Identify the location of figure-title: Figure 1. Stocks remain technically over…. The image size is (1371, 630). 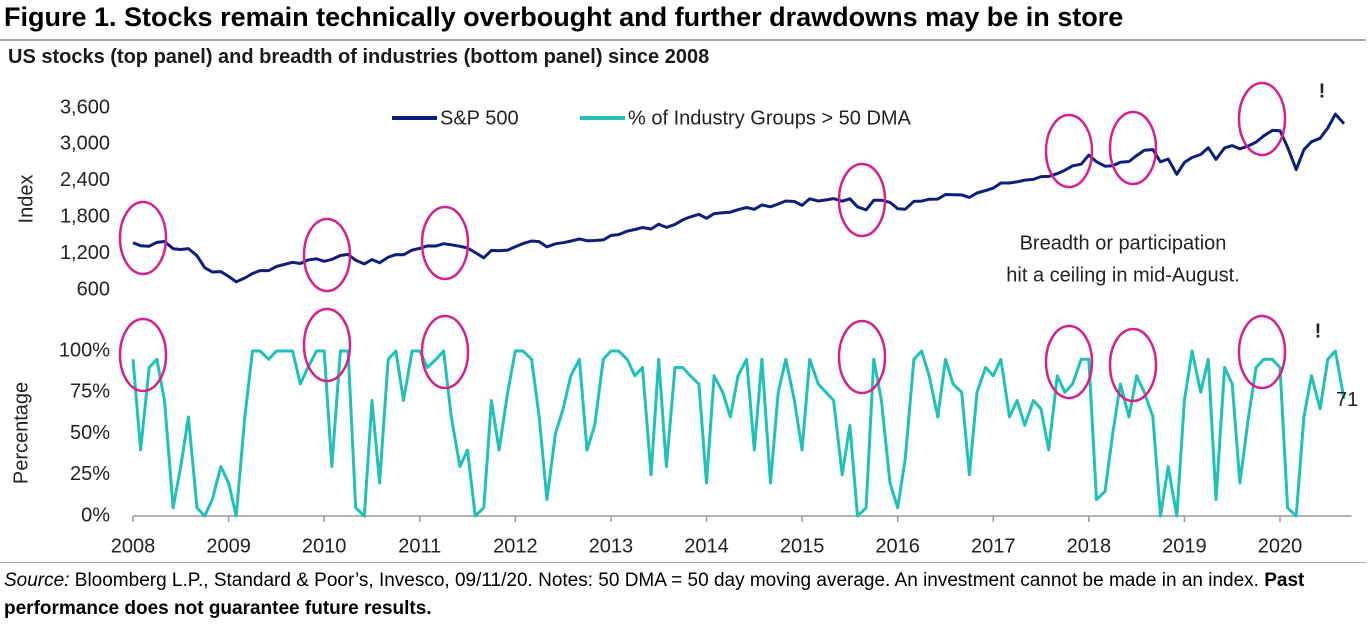
(564, 17).